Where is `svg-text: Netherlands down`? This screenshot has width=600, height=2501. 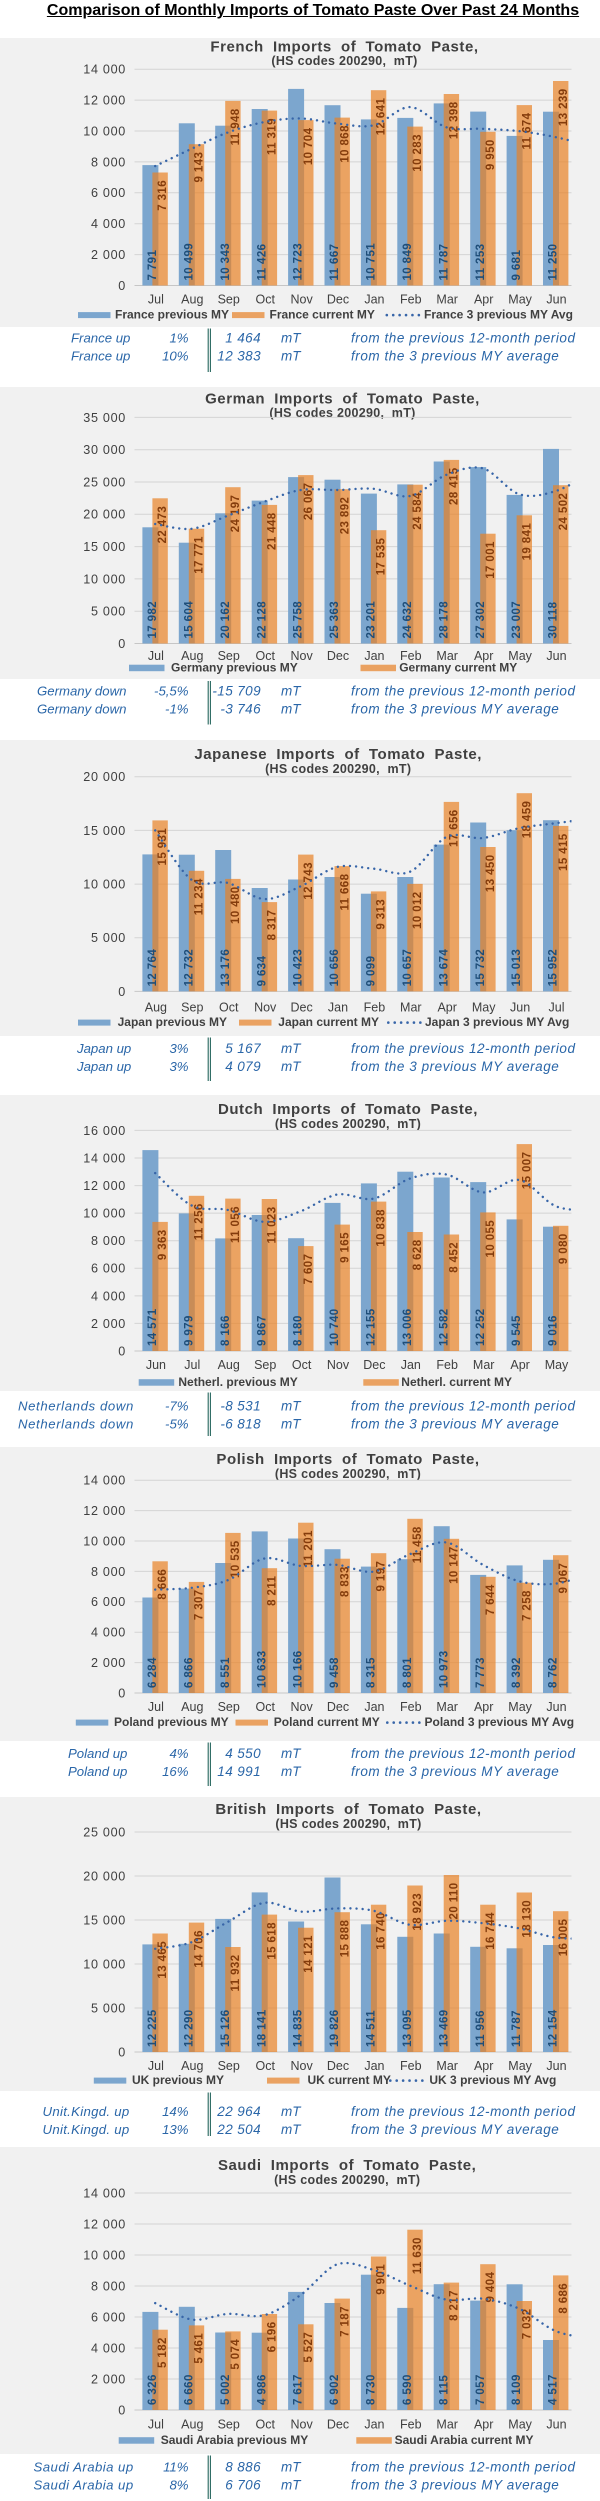
svg-text: Netherlands down is located at coordinates (76, 1406).